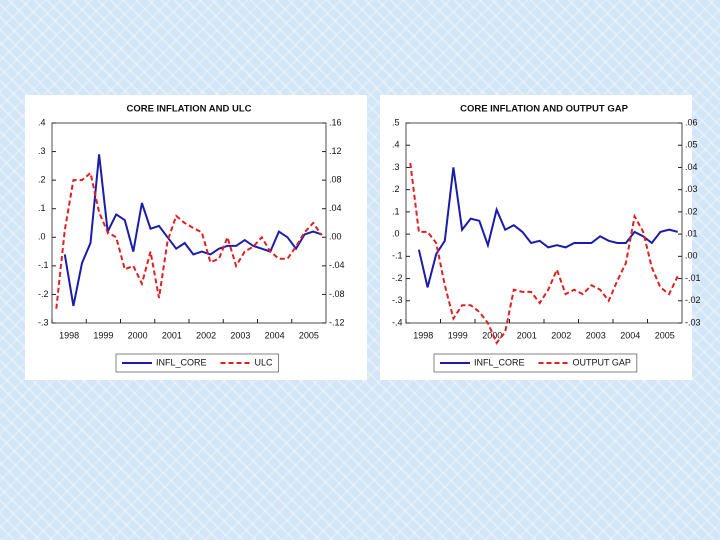 This screenshot has height=540, width=720. What do you see at coordinates (544, 109) in the screenshot?
I see `chart-title: CORE INFLATION AND OUTPUT GAP` at bounding box center [544, 109].